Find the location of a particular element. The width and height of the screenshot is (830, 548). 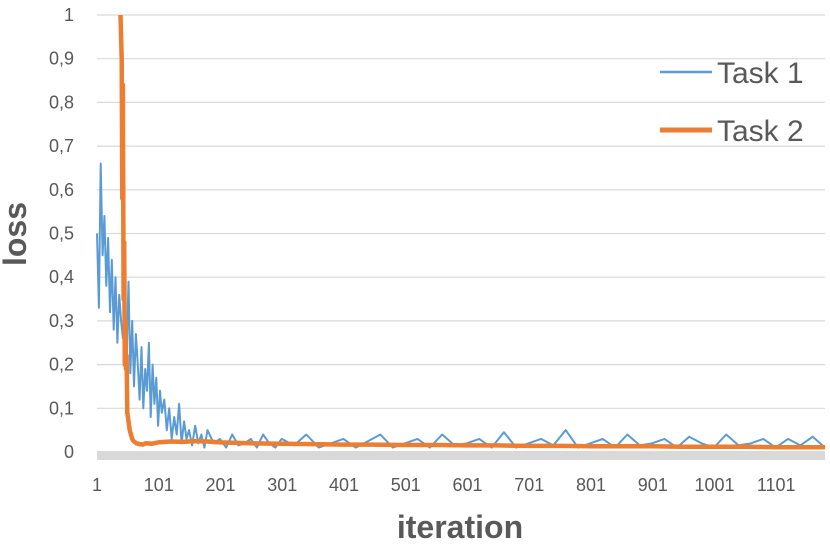

x-tick-label: 901 is located at coordinates (653, 485).